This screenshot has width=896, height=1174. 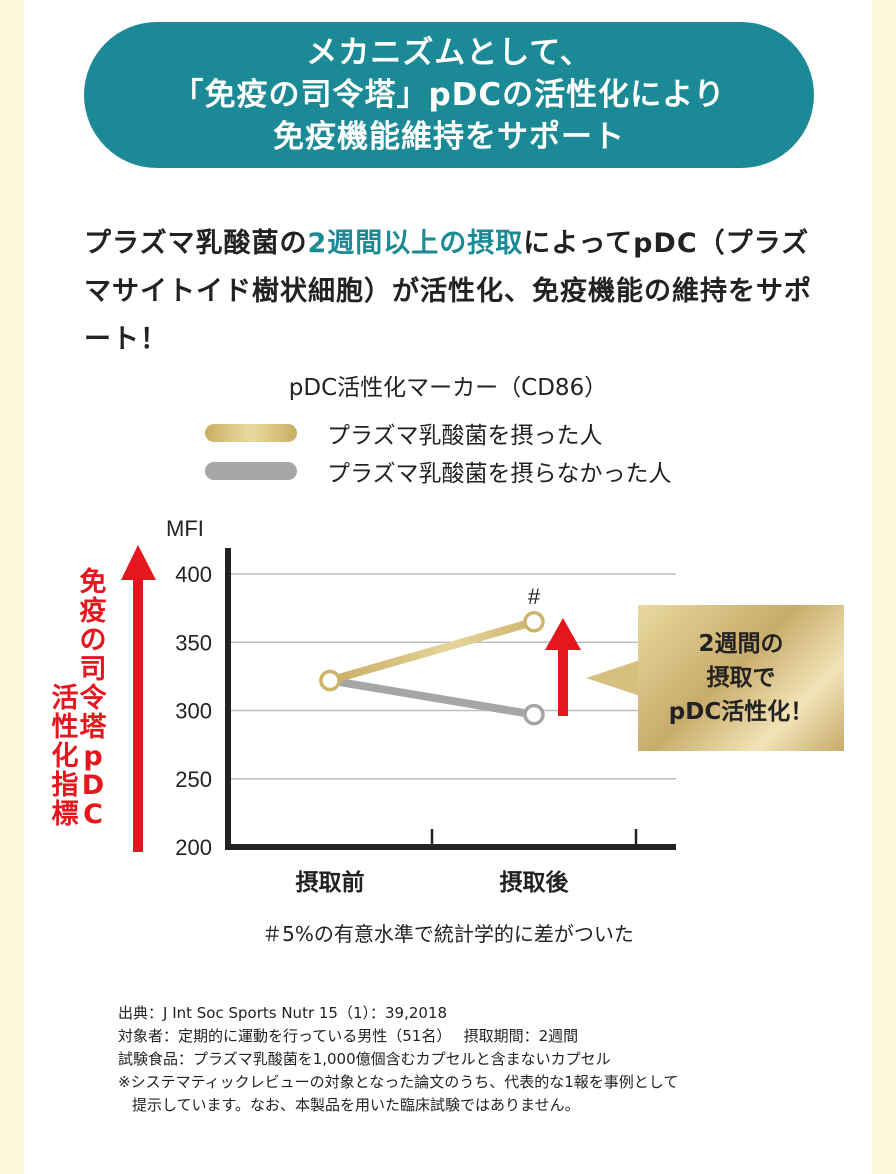 I want to click on legend-swatch-gold, so click(x=251, y=433).